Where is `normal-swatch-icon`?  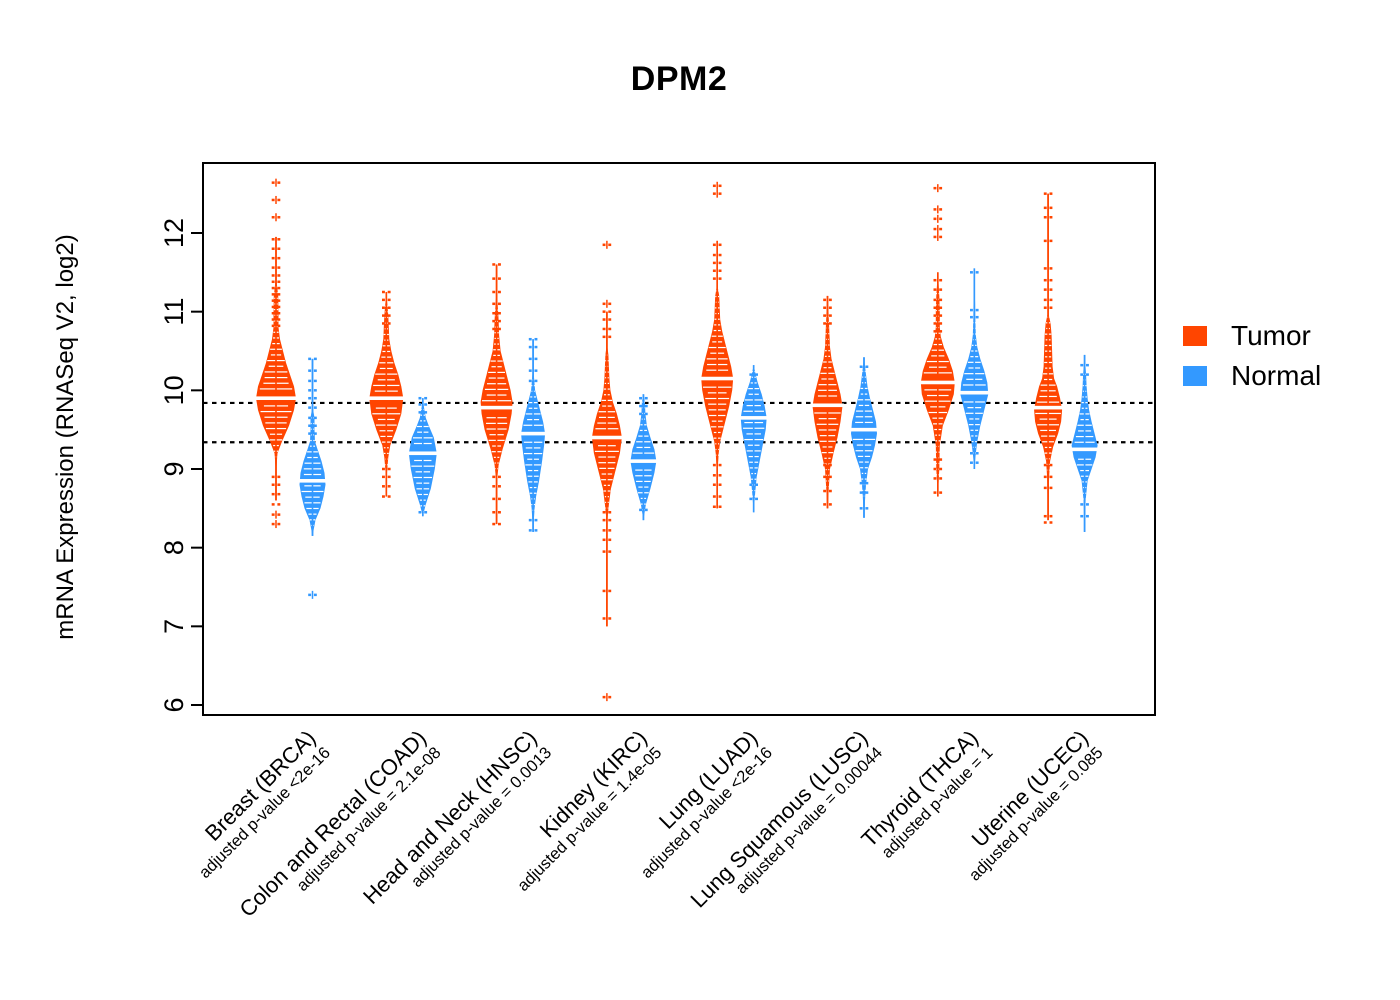 normal-swatch-icon is located at coordinates (1195, 376).